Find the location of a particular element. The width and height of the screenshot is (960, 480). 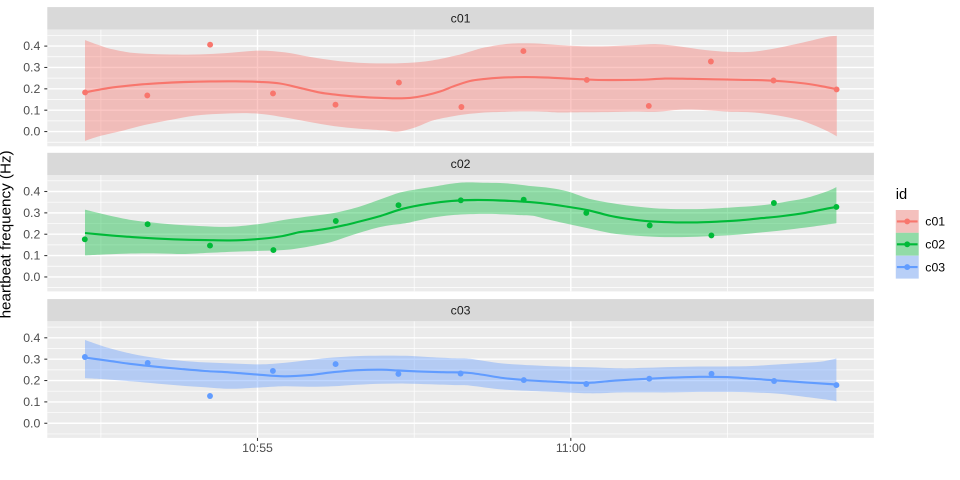

svg-text: 10:55 is located at coordinates (257, 448).